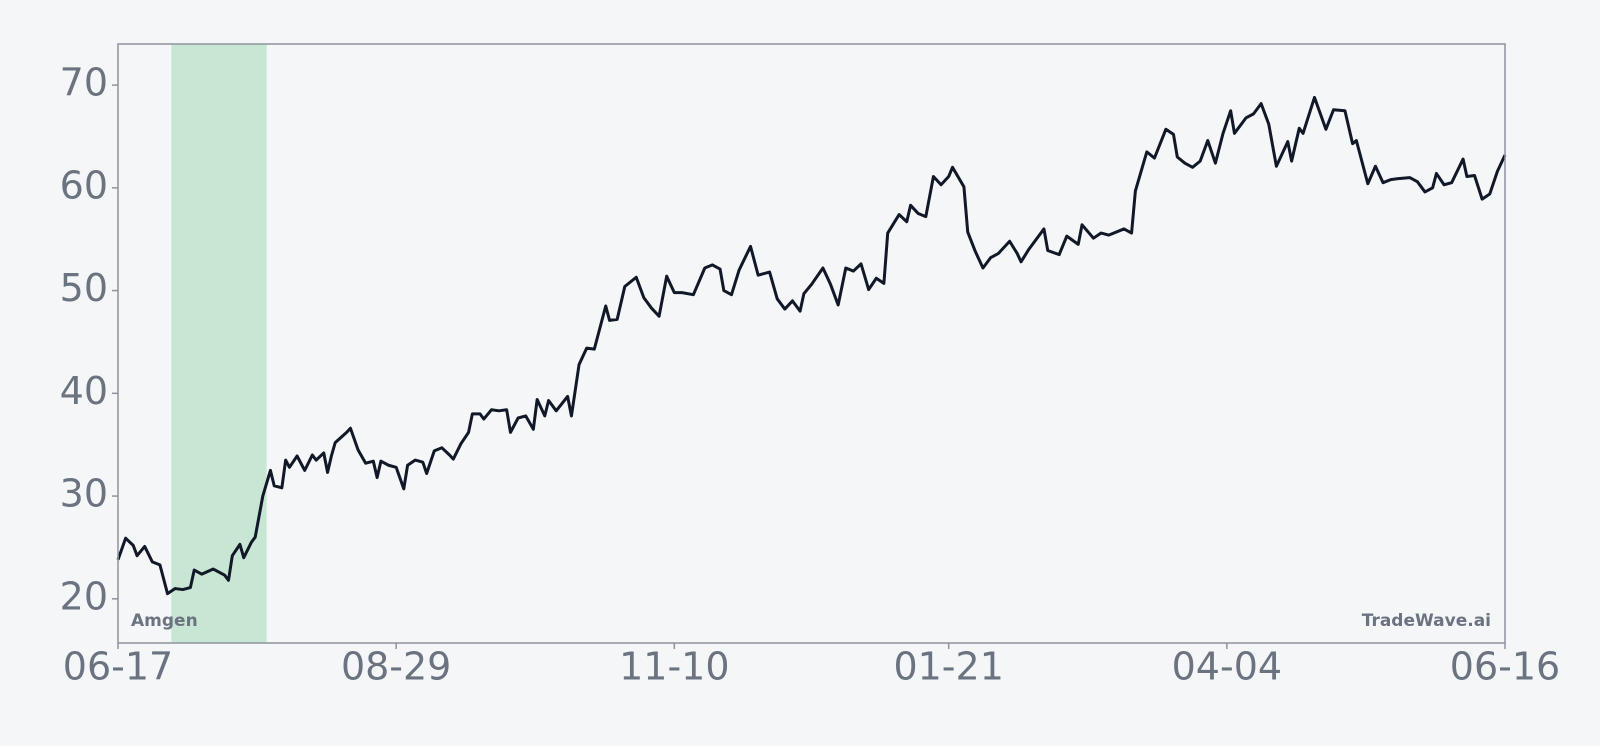 The image size is (1600, 746). I want to click on y-tick-label: 40, so click(84, 391).